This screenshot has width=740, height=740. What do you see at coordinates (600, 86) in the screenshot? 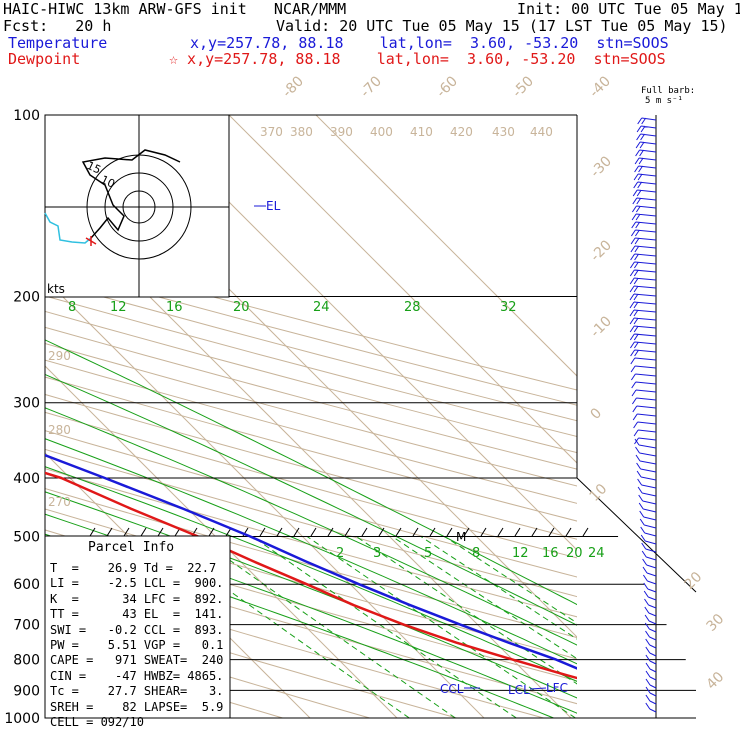
I see `isotherm-label: -40` at bounding box center [600, 86].